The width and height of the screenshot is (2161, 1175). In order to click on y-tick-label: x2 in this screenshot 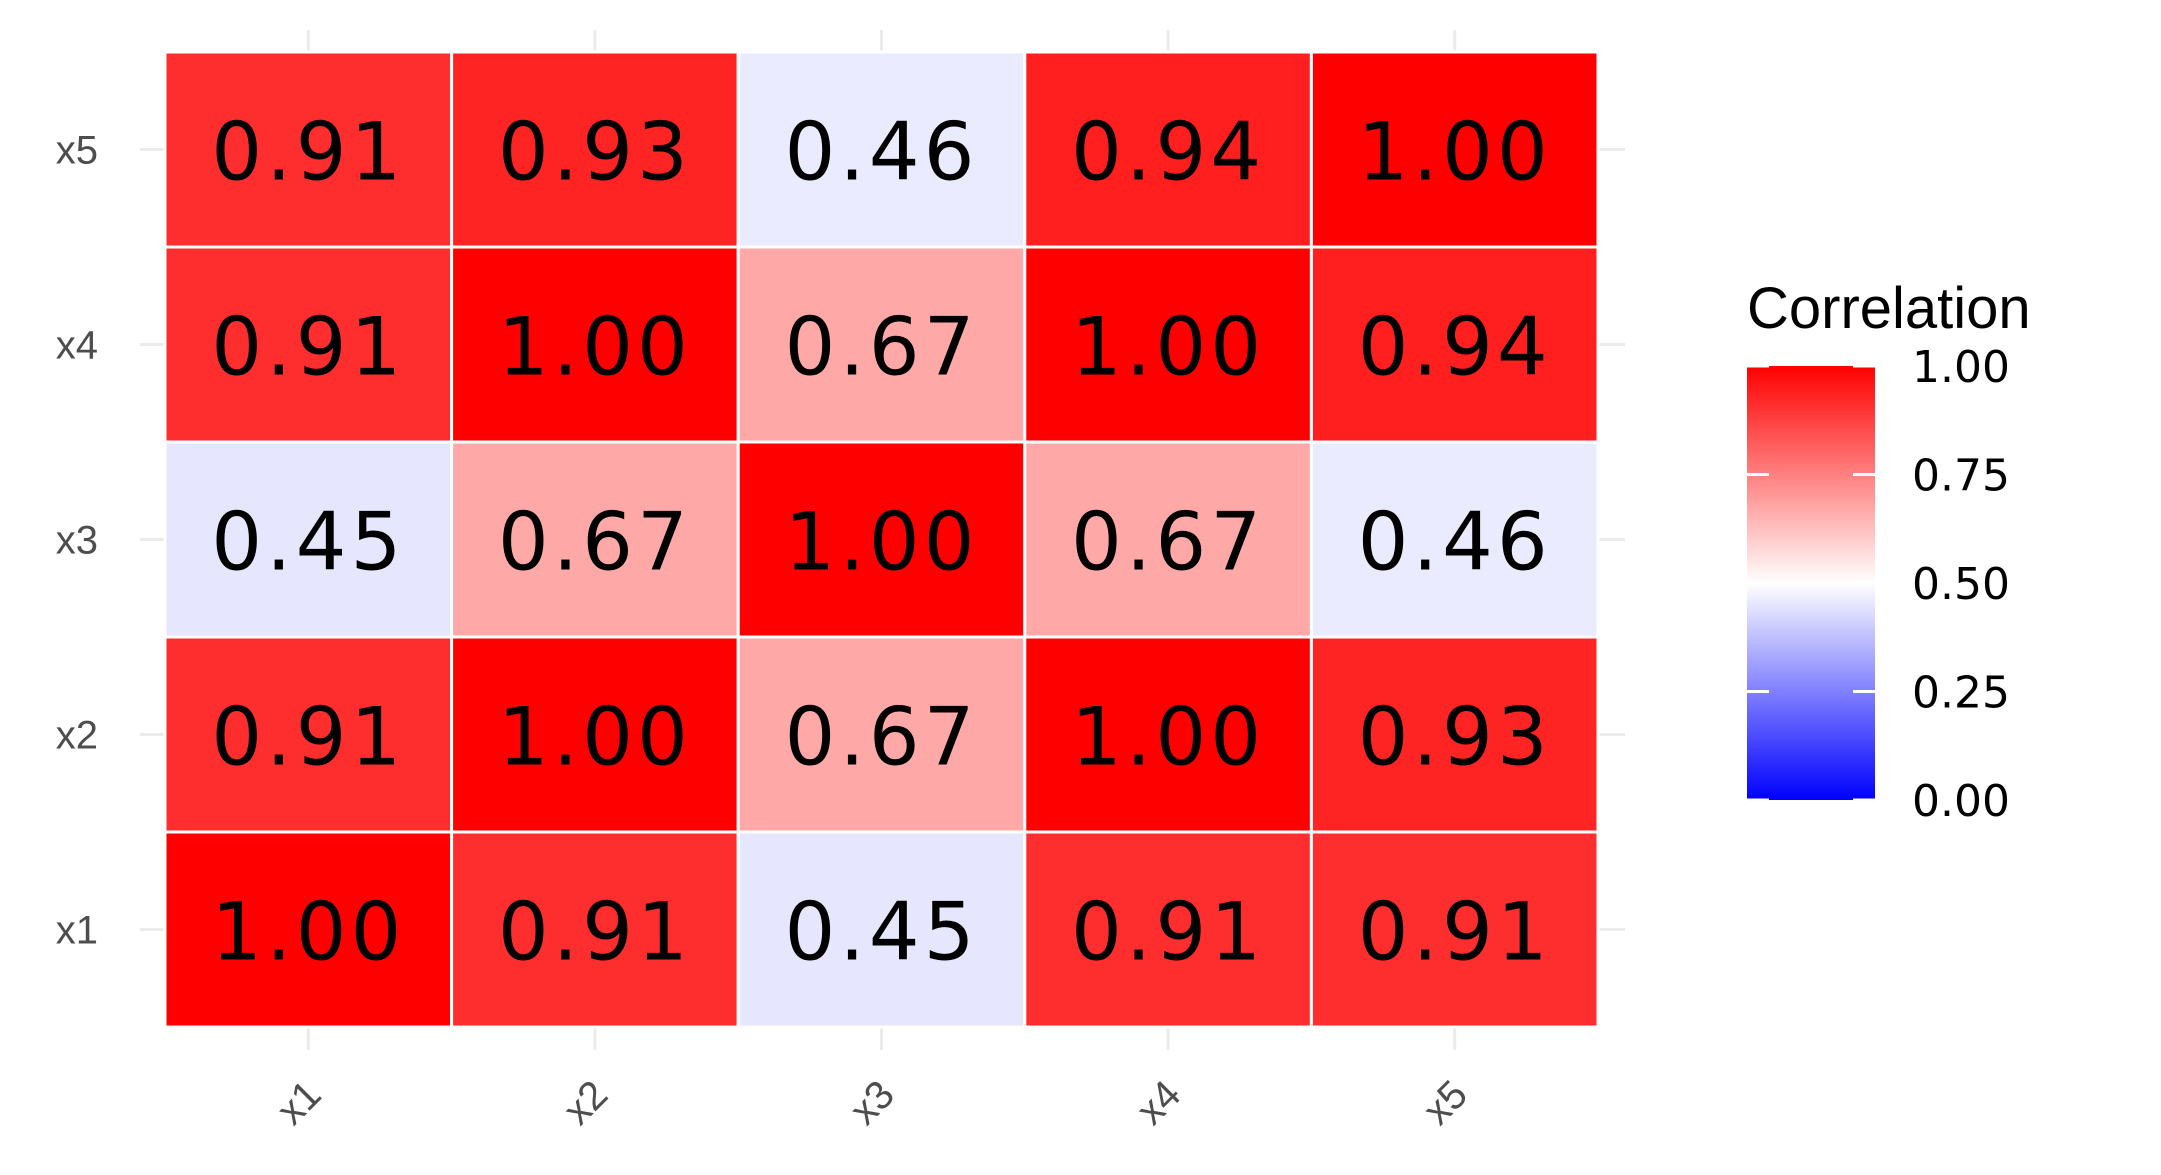, I will do `click(77, 736)`.